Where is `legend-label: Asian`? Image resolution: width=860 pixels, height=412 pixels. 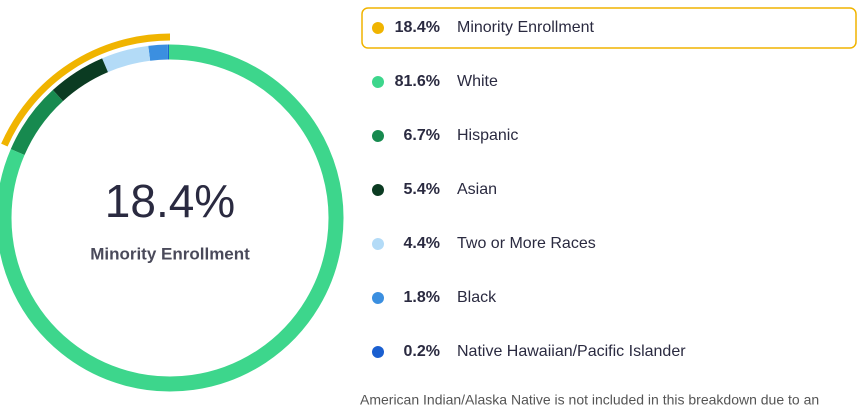 legend-label: Asian is located at coordinates (477, 189).